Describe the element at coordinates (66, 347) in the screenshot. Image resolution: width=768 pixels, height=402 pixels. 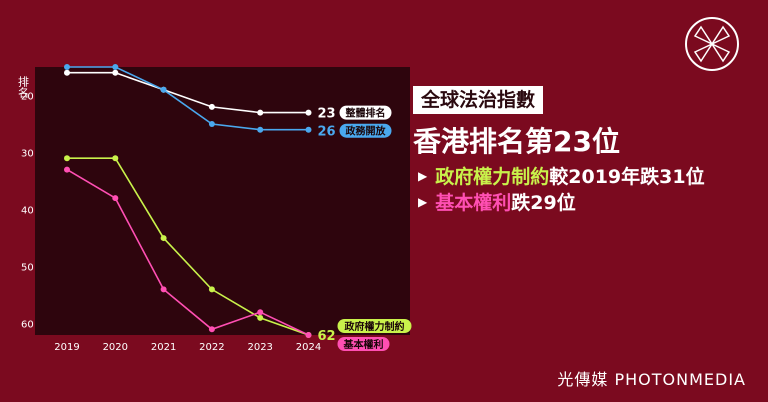
I see `x-tick-label: 2019` at that location.